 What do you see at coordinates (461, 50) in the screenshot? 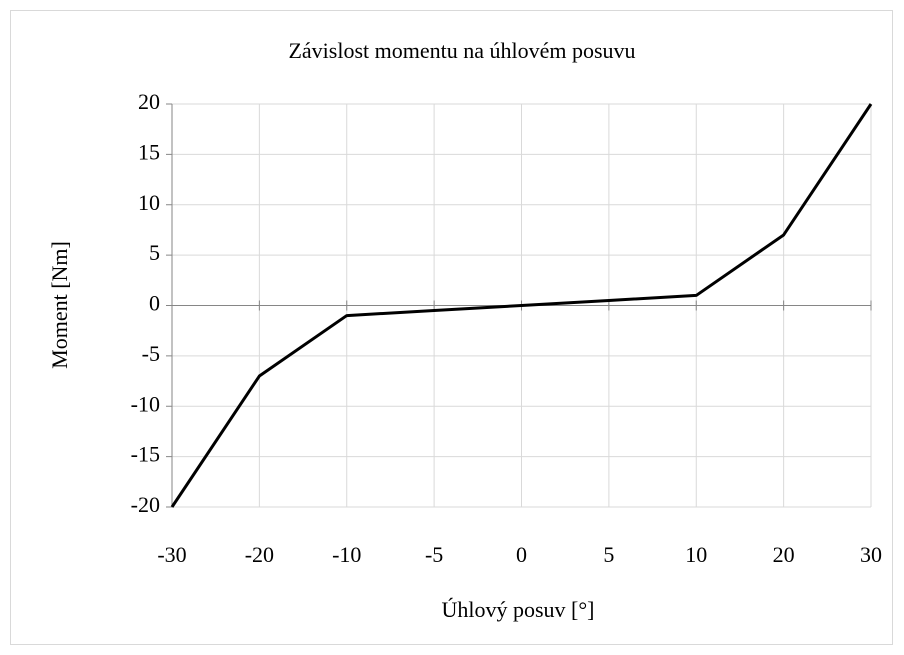
I see `chart-title: Závislost momentu na úhlovém posuvu` at bounding box center [461, 50].